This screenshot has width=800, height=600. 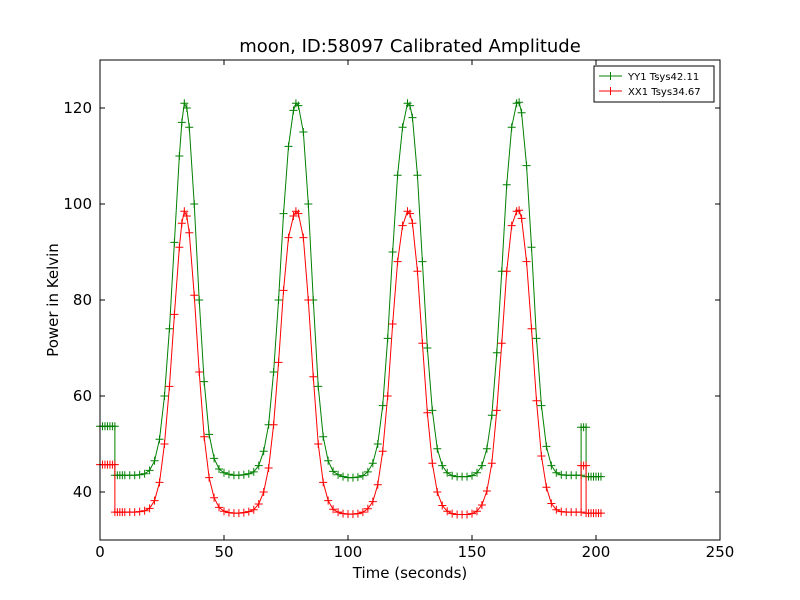 I want to click on x-tick-label-100: 100, so click(x=348, y=552).